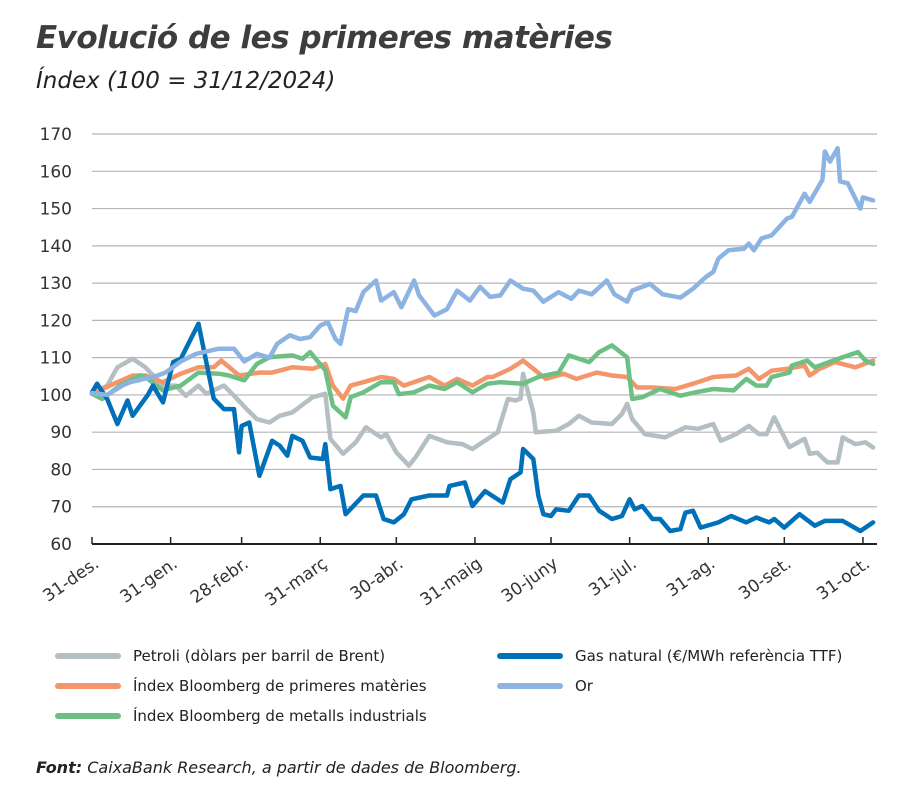  I want to click on y-tick-label: 170, so click(56, 135).